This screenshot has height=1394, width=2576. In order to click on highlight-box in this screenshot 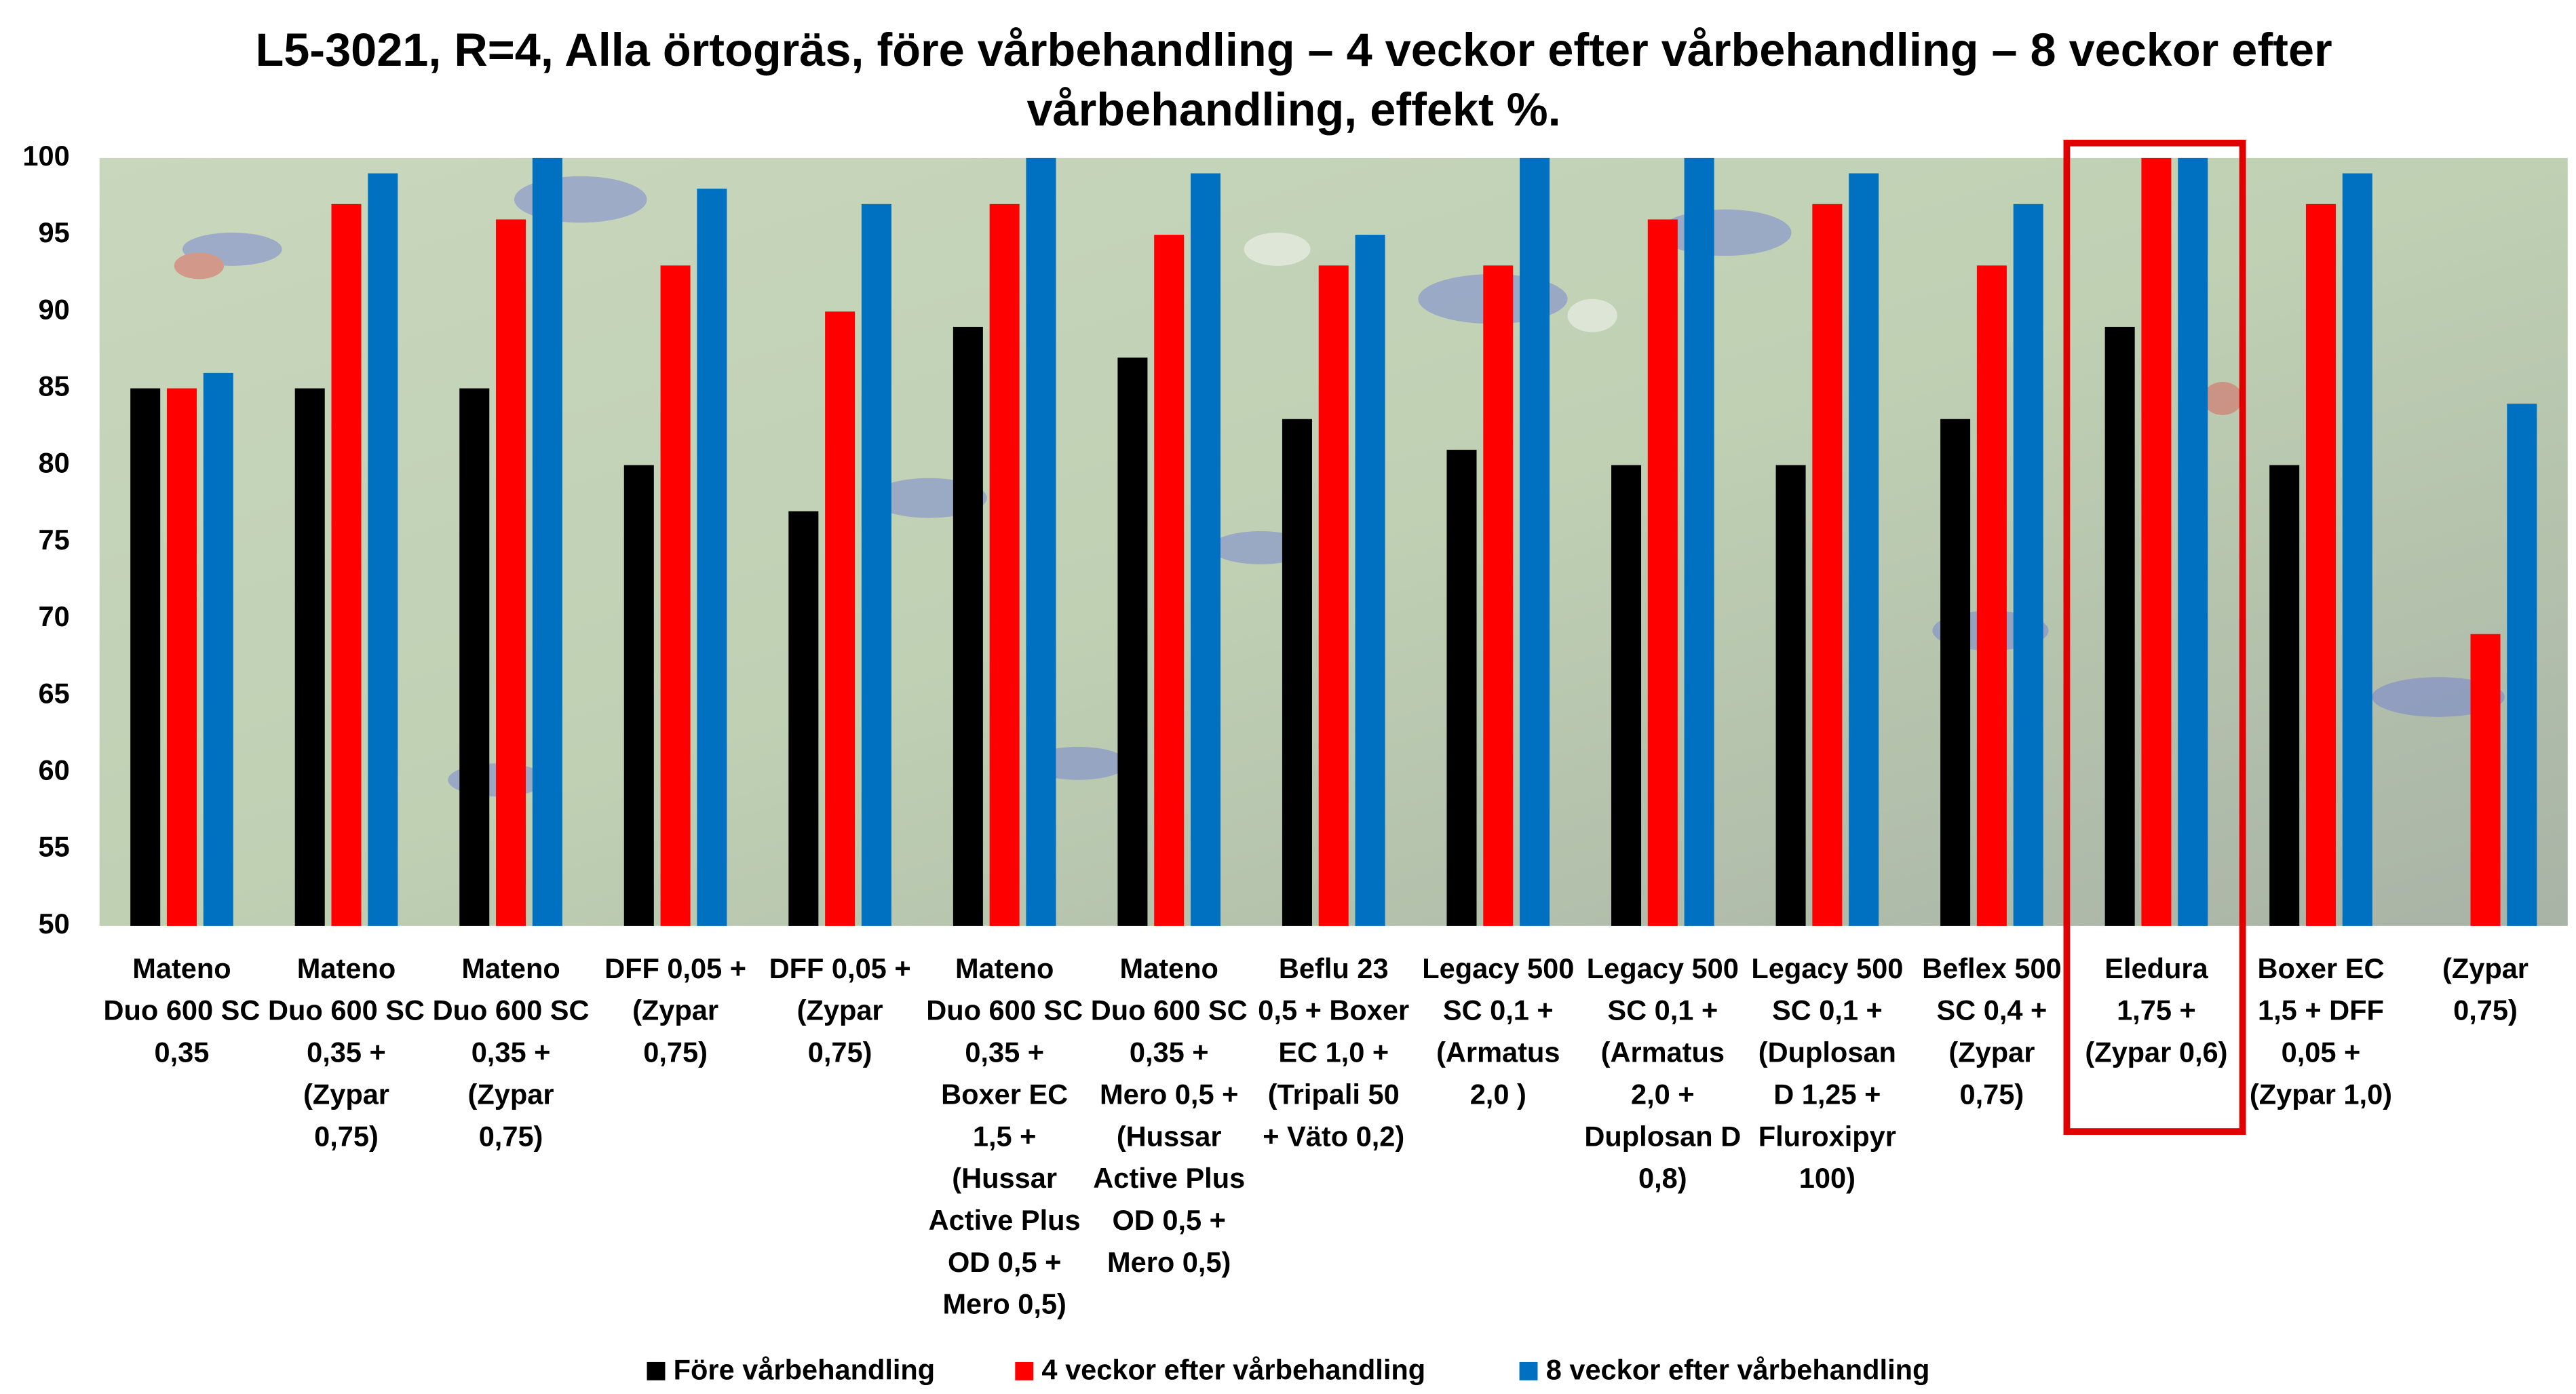, I will do `click(2154, 637)`.